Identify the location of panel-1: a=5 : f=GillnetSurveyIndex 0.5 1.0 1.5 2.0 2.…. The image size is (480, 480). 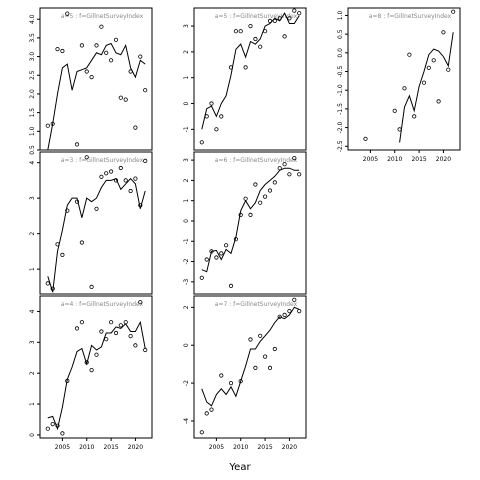
(91, 81).